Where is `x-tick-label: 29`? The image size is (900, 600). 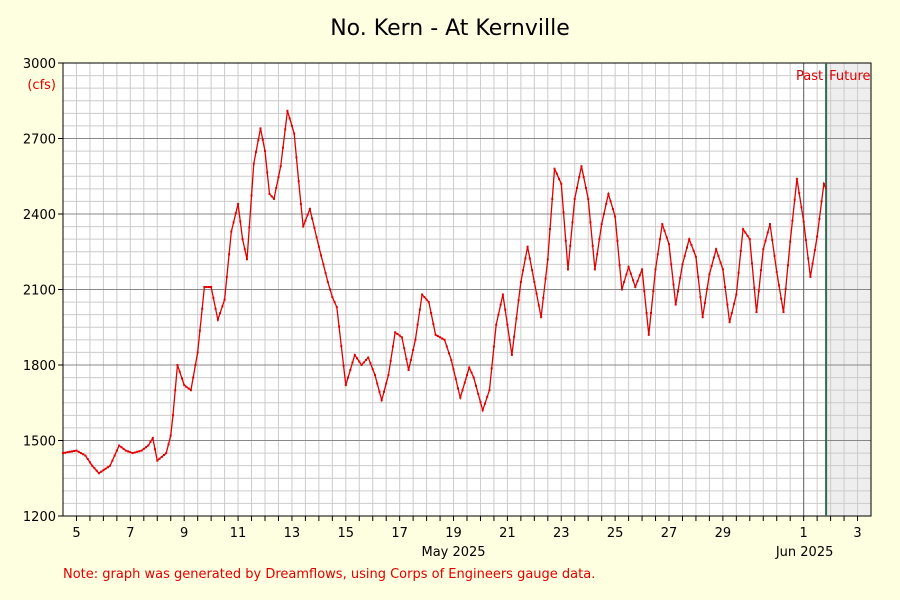 x-tick-label: 29 is located at coordinates (723, 533).